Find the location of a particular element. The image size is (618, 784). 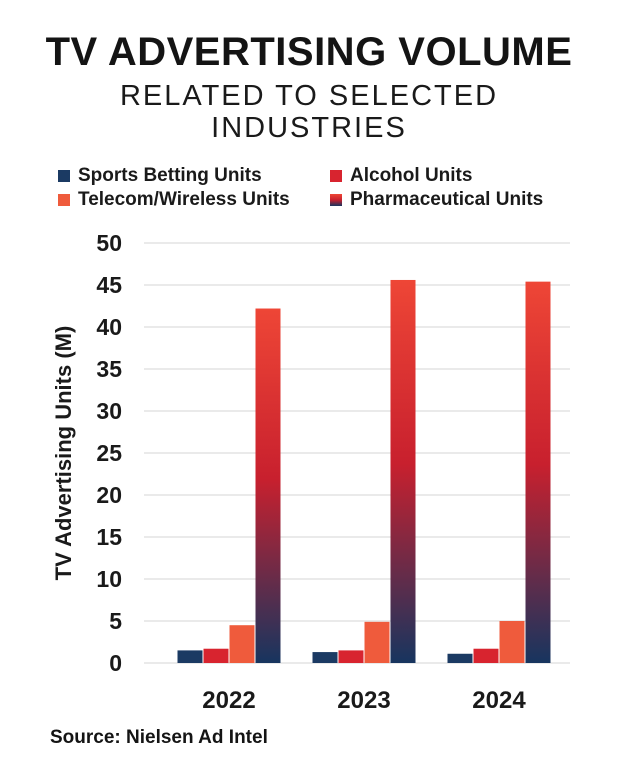

y-tick-label-10: 10 is located at coordinates (109, 579).